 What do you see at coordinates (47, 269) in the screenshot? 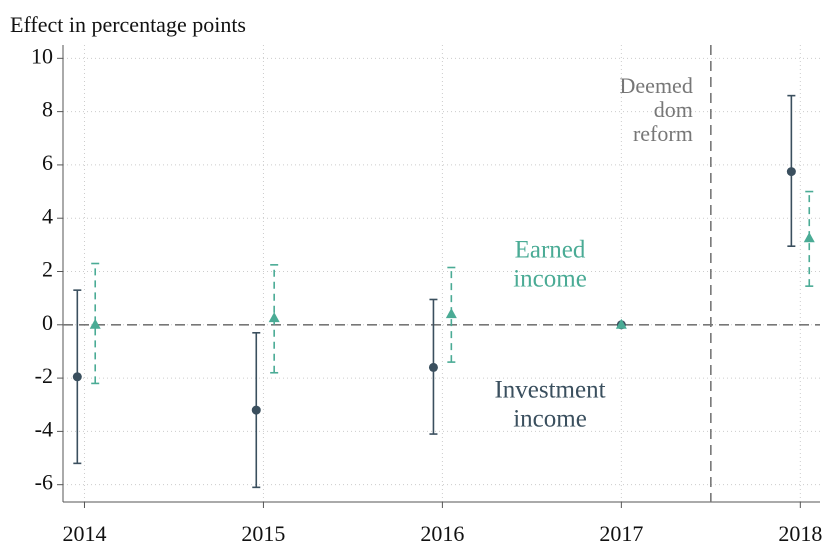
I see `y-tick-label: 2` at bounding box center [47, 269].